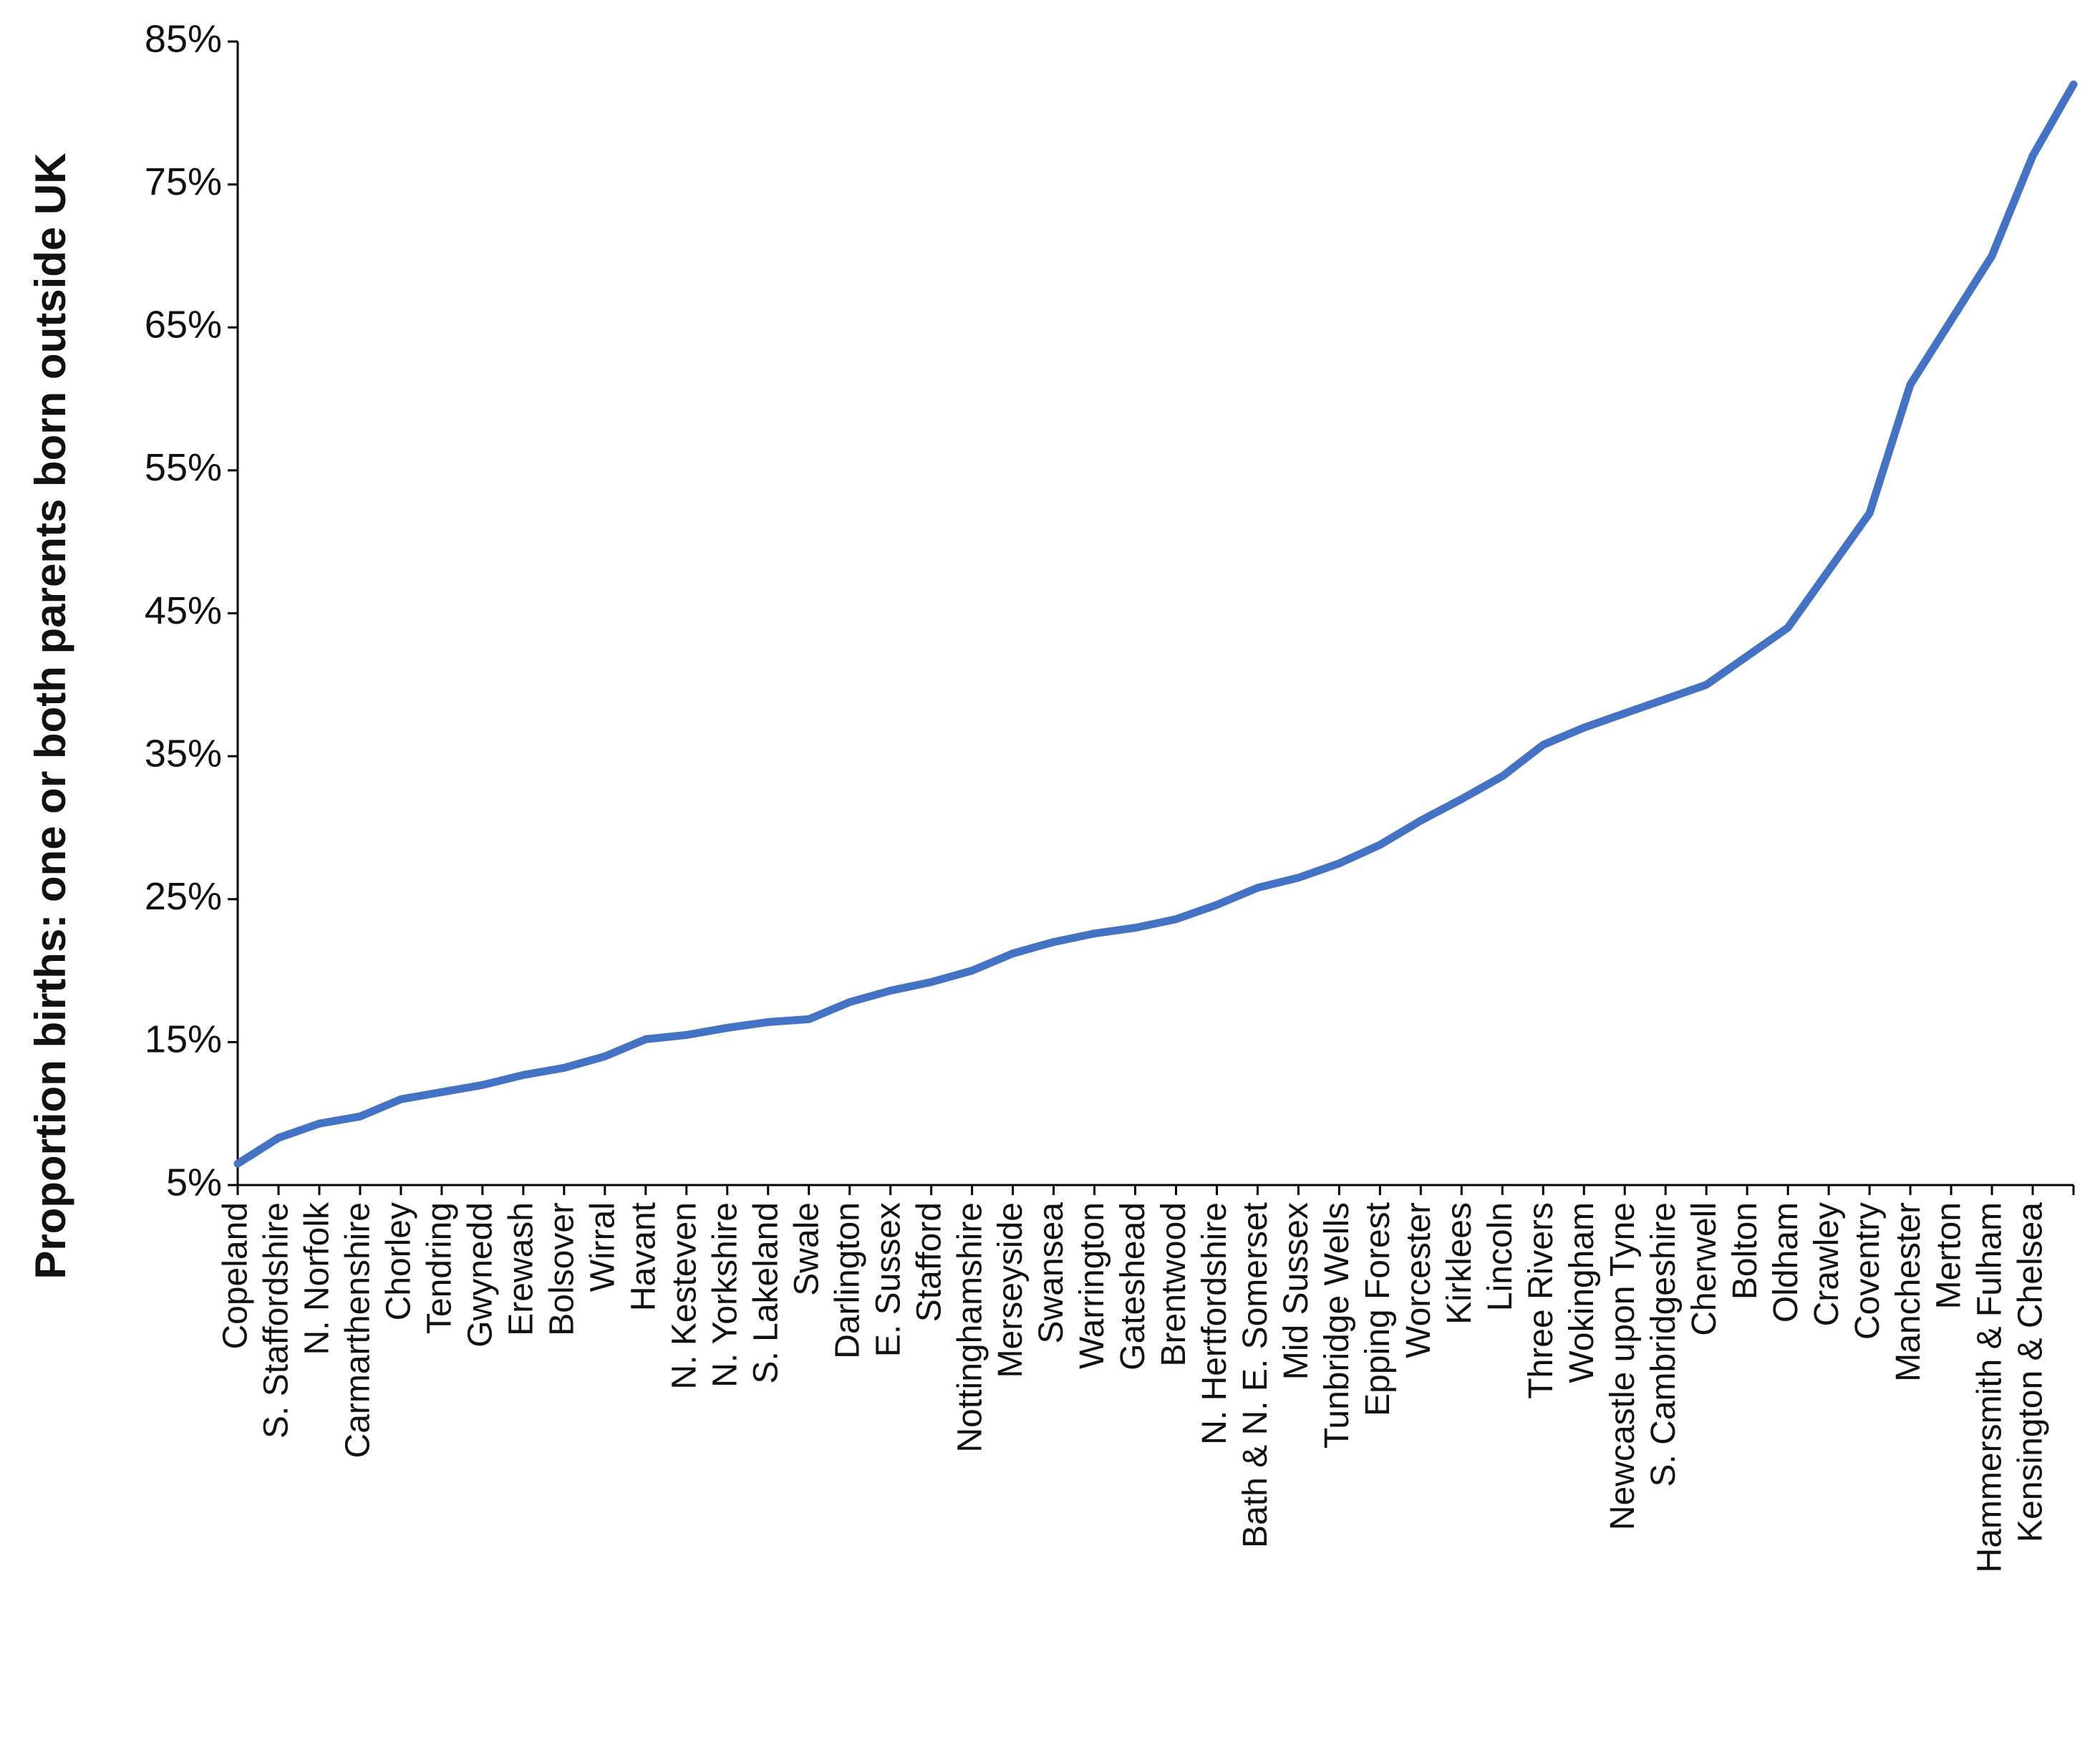  What do you see at coordinates (522, 1269) in the screenshot?
I see `x-tick-label: Erewash` at bounding box center [522, 1269].